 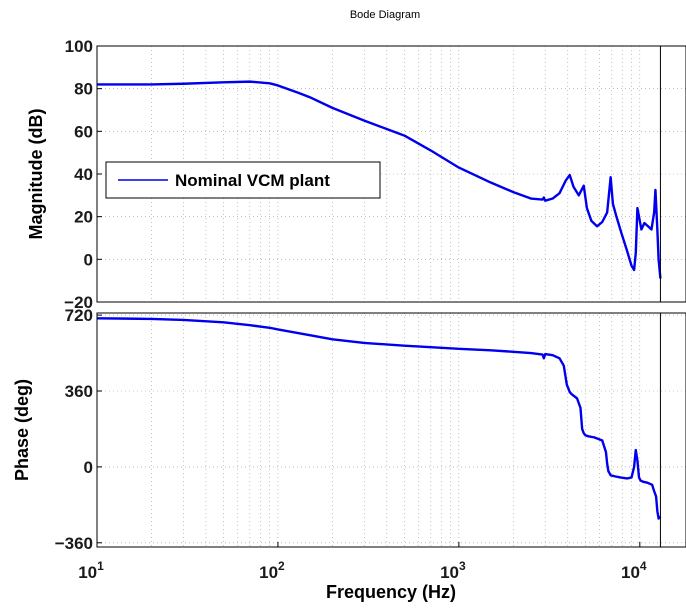 I want to click on phase-y-label: Phase (deg), so click(x=22, y=430).